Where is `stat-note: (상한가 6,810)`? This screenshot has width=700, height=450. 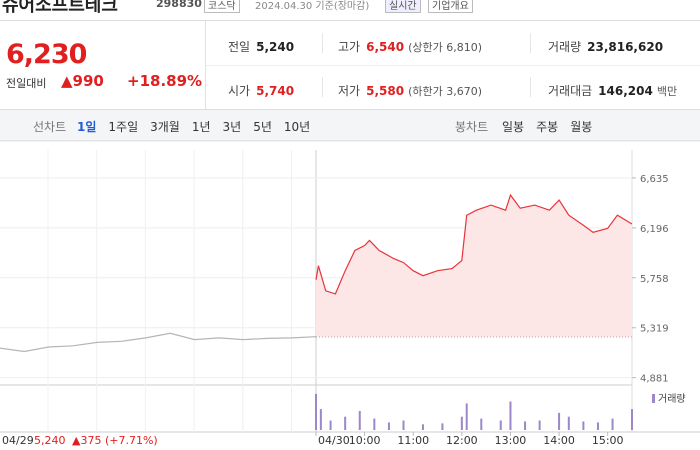 stat-note: (상한가 6,810) is located at coordinates (445, 47).